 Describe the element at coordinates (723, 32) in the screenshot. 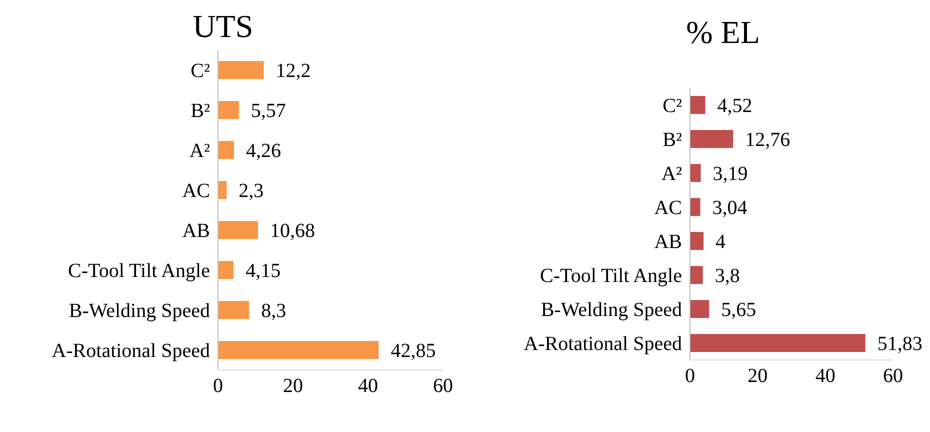

I see `chart-title: % EL` at that location.